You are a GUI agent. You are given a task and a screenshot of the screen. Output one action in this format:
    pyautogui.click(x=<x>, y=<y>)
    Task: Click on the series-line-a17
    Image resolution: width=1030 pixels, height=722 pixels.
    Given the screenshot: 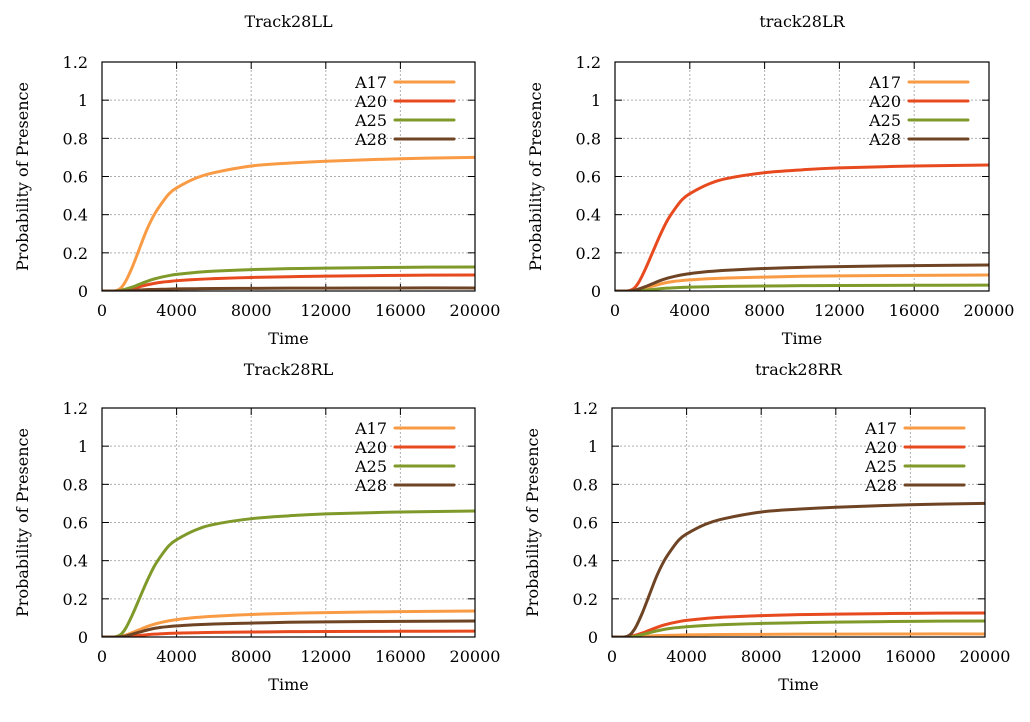 What is the action you would take?
    pyautogui.click(x=288, y=223)
    